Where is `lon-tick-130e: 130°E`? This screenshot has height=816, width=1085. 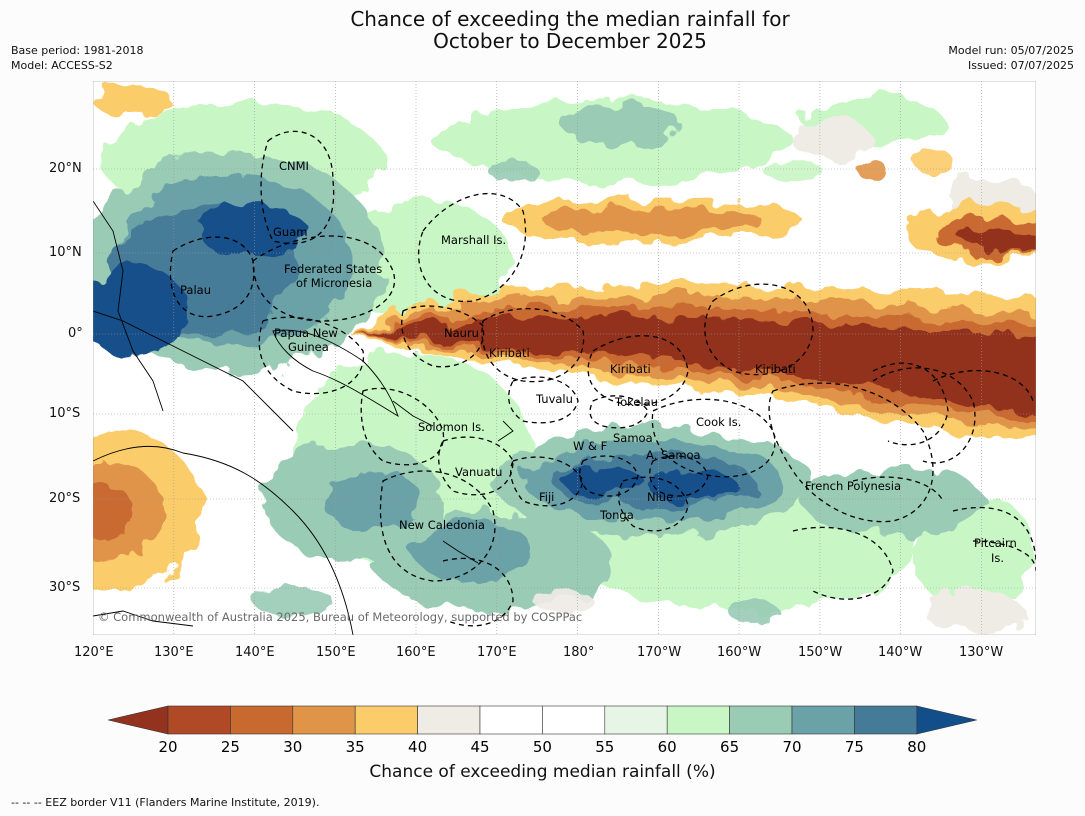 lon-tick-130e: 130°E is located at coordinates (174, 652).